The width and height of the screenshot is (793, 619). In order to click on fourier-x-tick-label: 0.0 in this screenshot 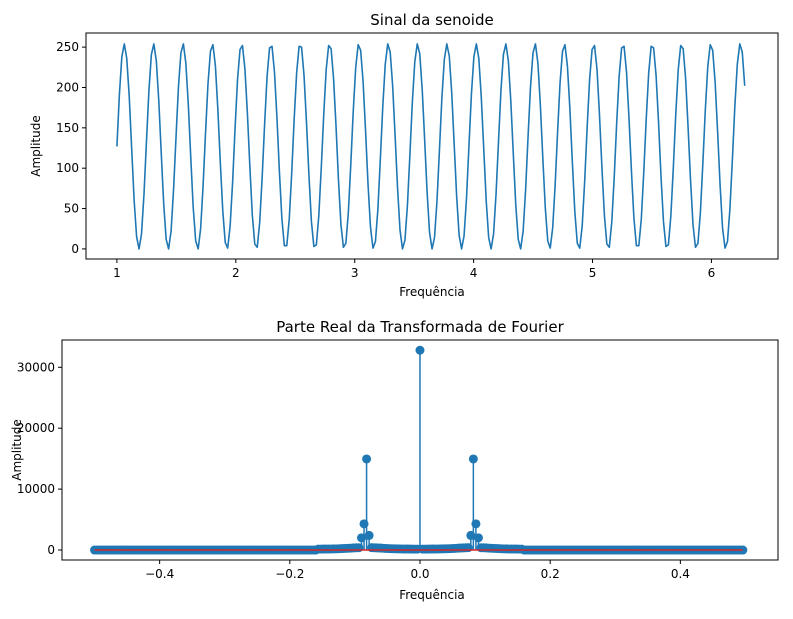, I will do `click(419, 574)`.